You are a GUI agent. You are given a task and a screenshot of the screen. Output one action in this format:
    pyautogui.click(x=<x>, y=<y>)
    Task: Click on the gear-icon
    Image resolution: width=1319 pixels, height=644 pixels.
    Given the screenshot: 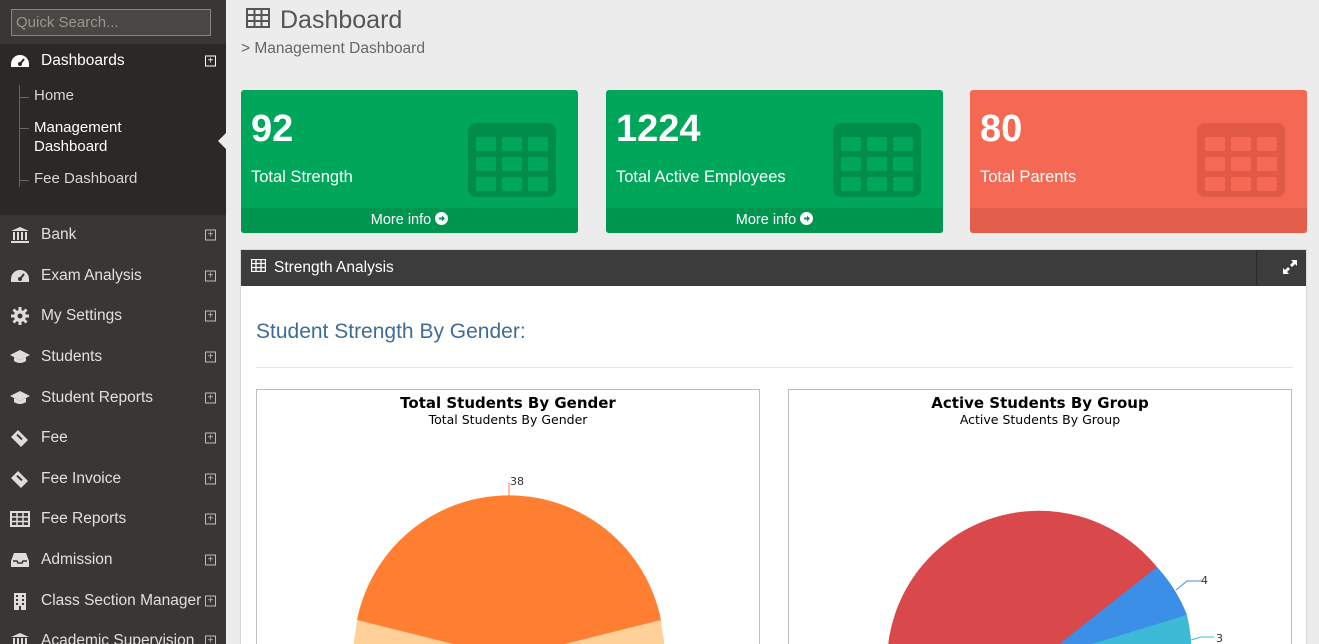 What is the action you would take?
    pyautogui.click(x=20, y=316)
    